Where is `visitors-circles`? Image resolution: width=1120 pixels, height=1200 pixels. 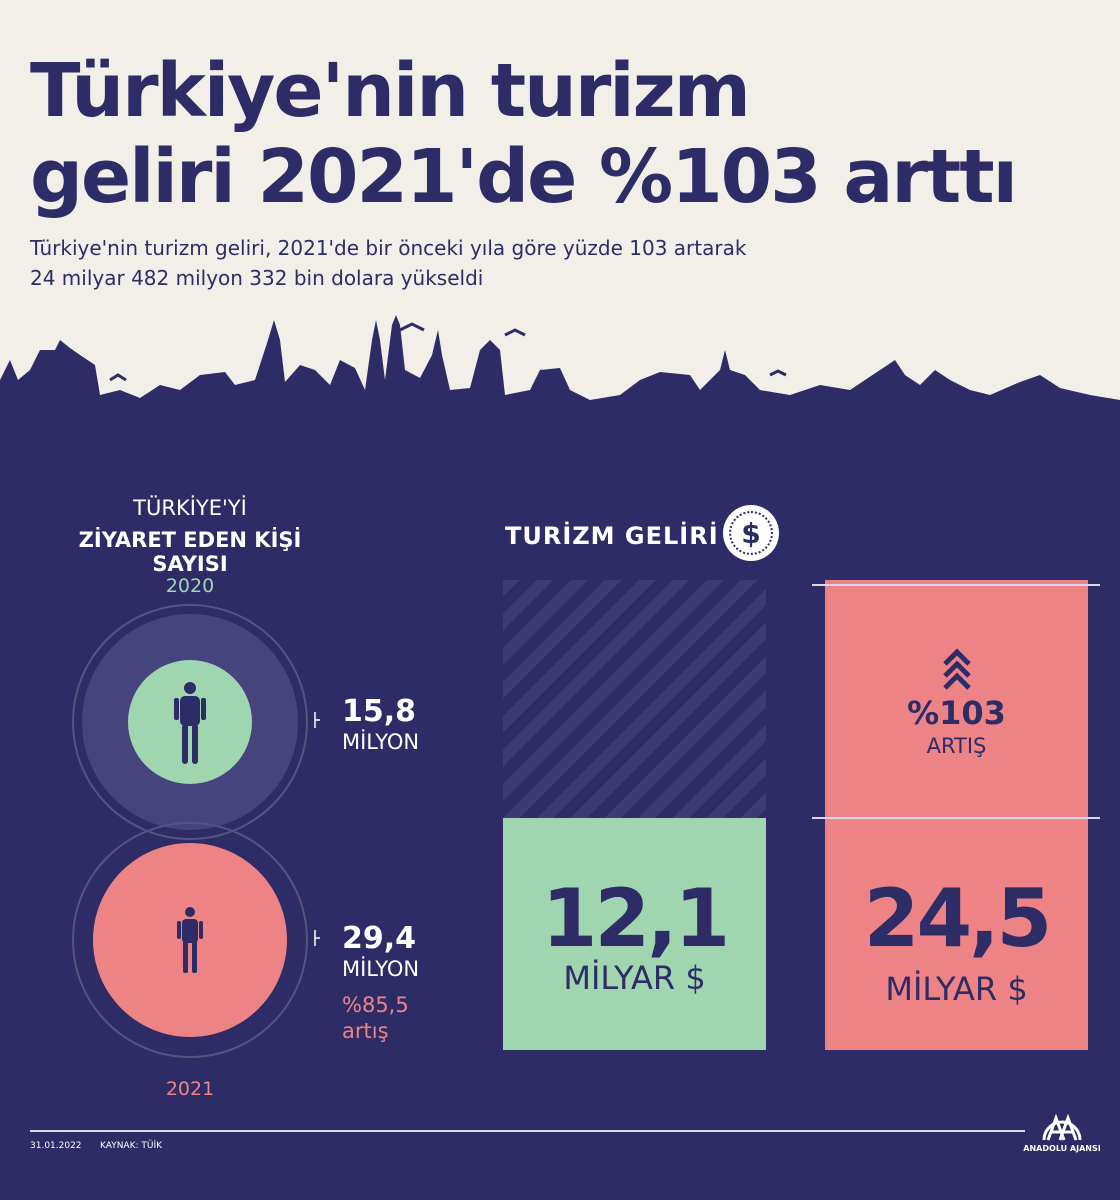
visitors-circles is located at coordinates (196, 831).